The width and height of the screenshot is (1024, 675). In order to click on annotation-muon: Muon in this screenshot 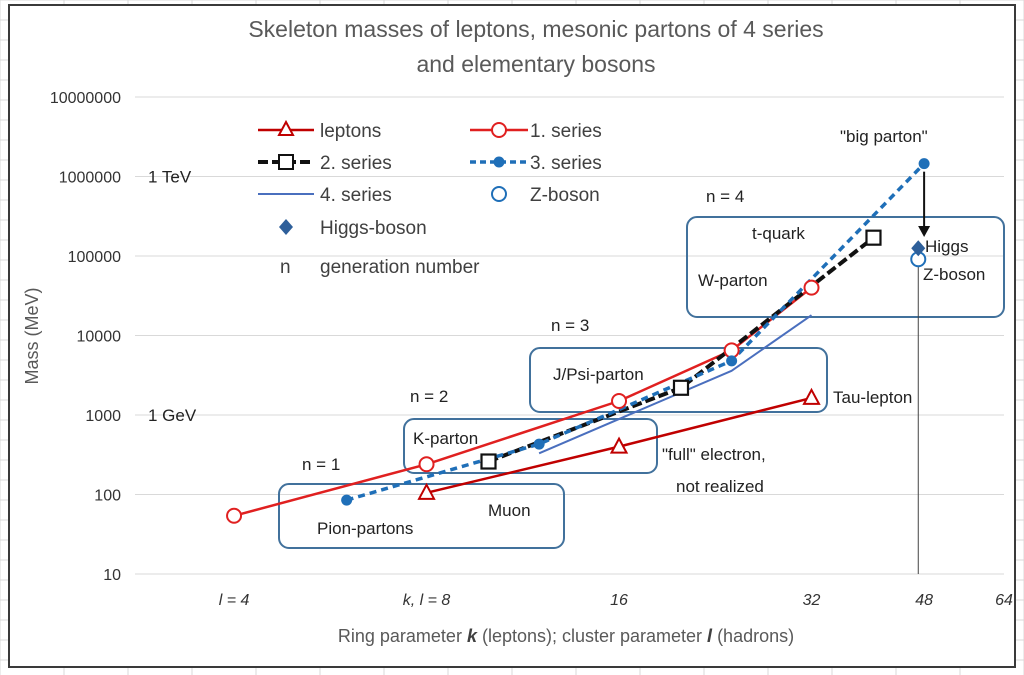, I will do `click(509, 510)`.